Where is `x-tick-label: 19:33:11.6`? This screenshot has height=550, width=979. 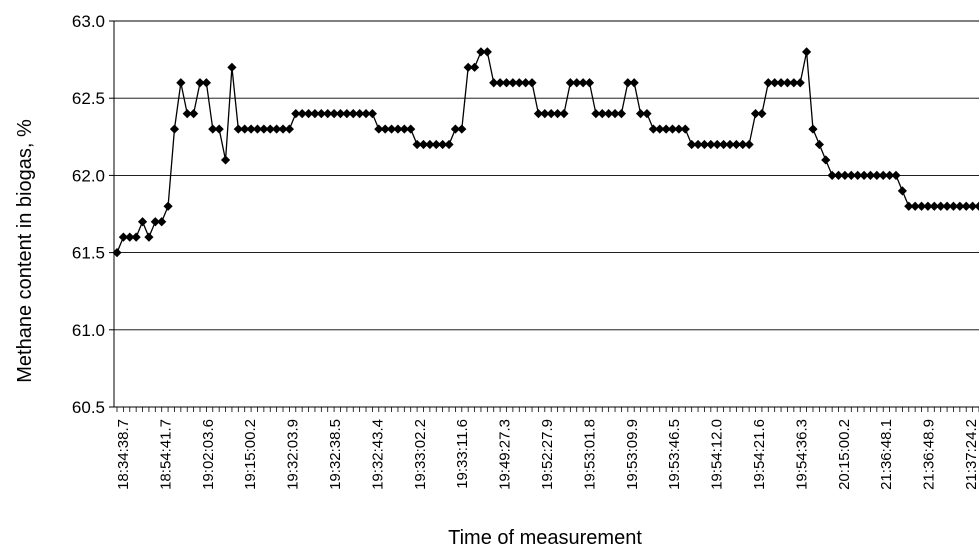 x-tick-label: 19:33:11.6 is located at coordinates (462, 454).